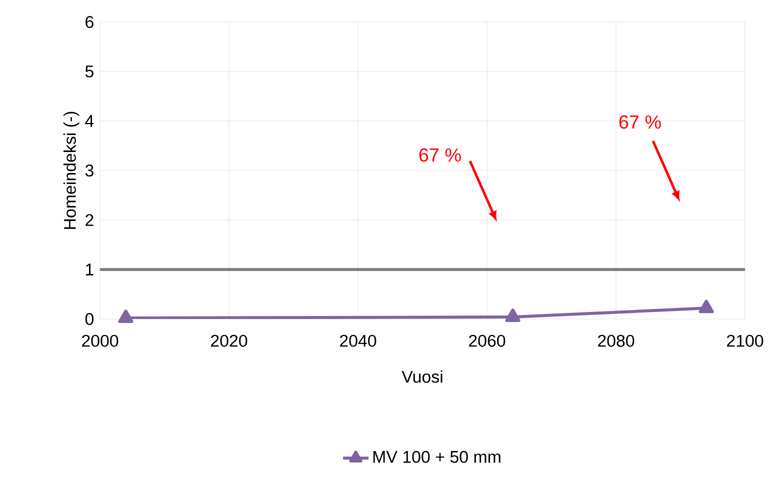 Image resolution: width=780 pixels, height=483 pixels. What do you see at coordinates (90, 22) in the screenshot?
I see `y-tick-label: 6` at bounding box center [90, 22].